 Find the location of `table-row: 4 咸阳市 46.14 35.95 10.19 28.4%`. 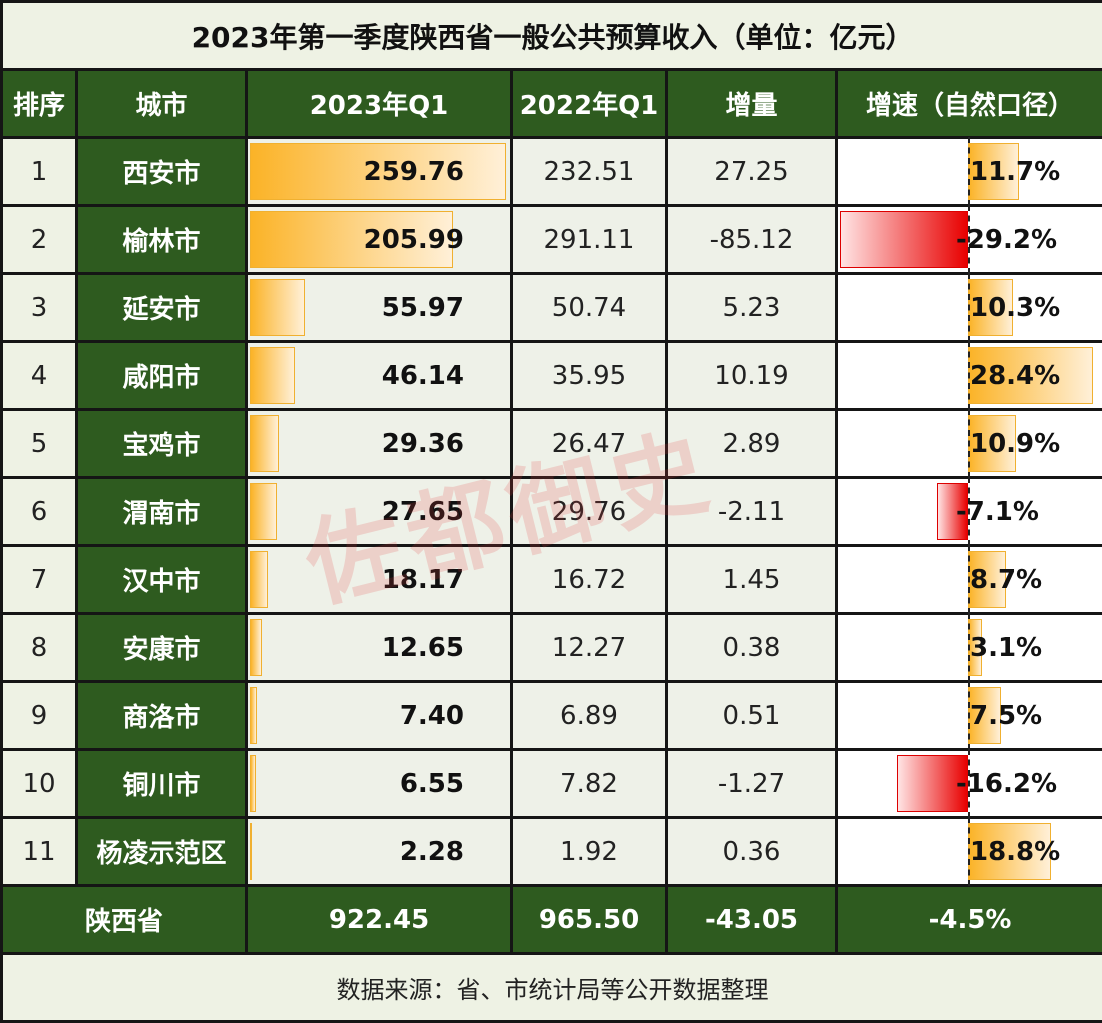

table-row: 4 咸阳市 46.14 35.95 10.19 28.4% is located at coordinates (552, 376).